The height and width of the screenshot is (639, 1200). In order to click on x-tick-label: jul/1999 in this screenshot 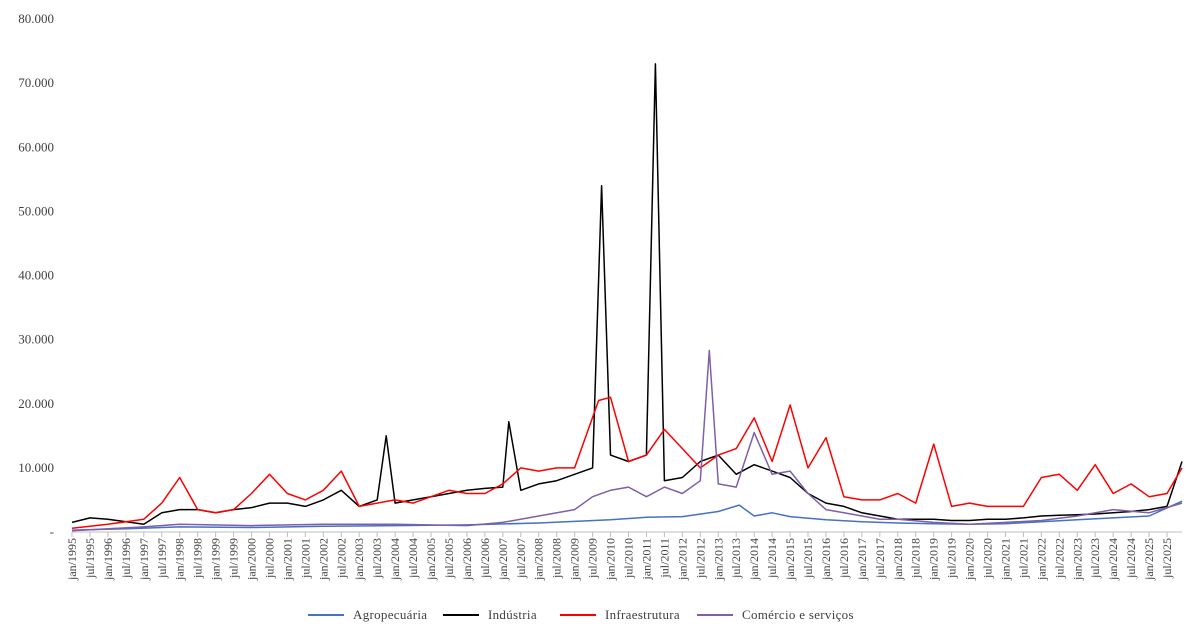, I will do `click(234, 558)`.